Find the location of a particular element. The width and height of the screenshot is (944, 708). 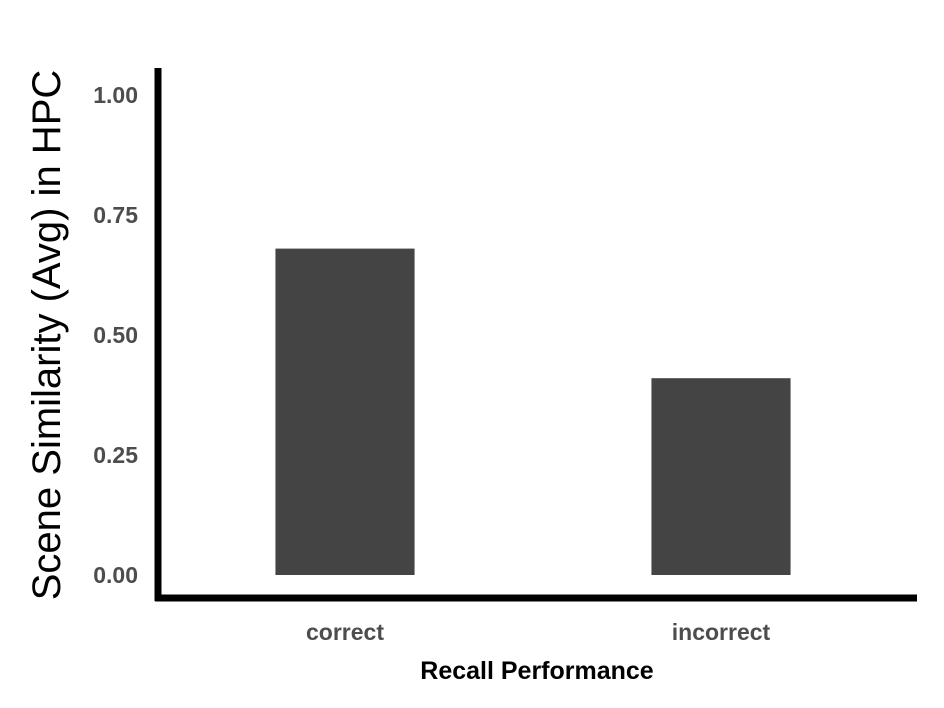

y-axis-title: Scene Similarity (Avg) in HPC is located at coordinates (47, 335).